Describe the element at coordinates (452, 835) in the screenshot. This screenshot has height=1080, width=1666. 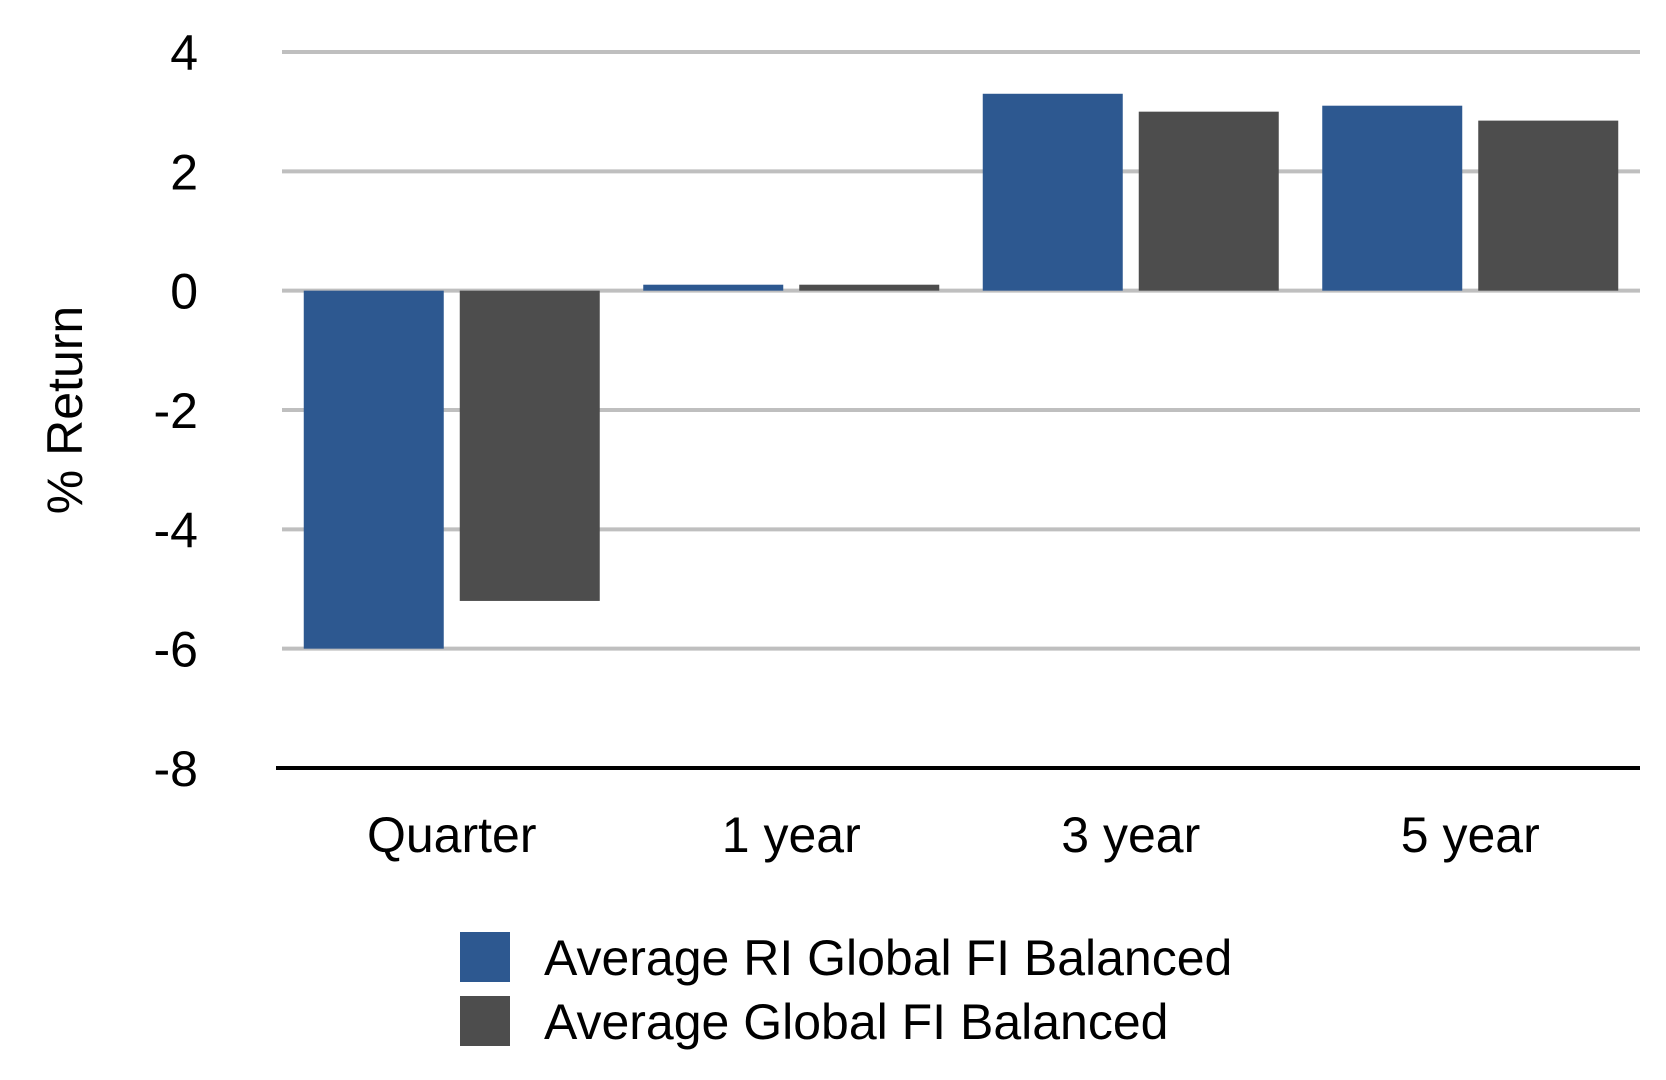
I see `x-category-label: Quarter` at that location.